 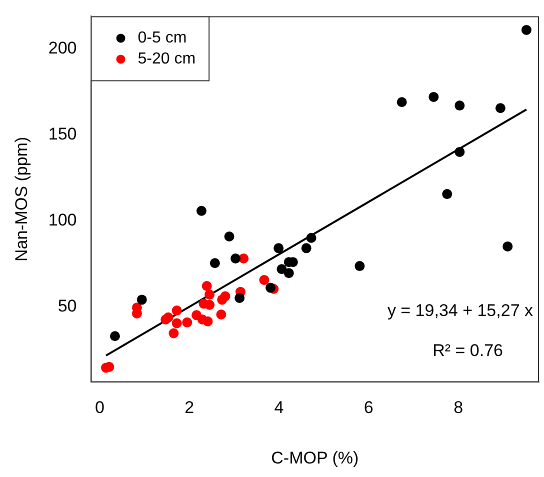 I want to click on y-tick-label: 150, so click(x=62, y=134).